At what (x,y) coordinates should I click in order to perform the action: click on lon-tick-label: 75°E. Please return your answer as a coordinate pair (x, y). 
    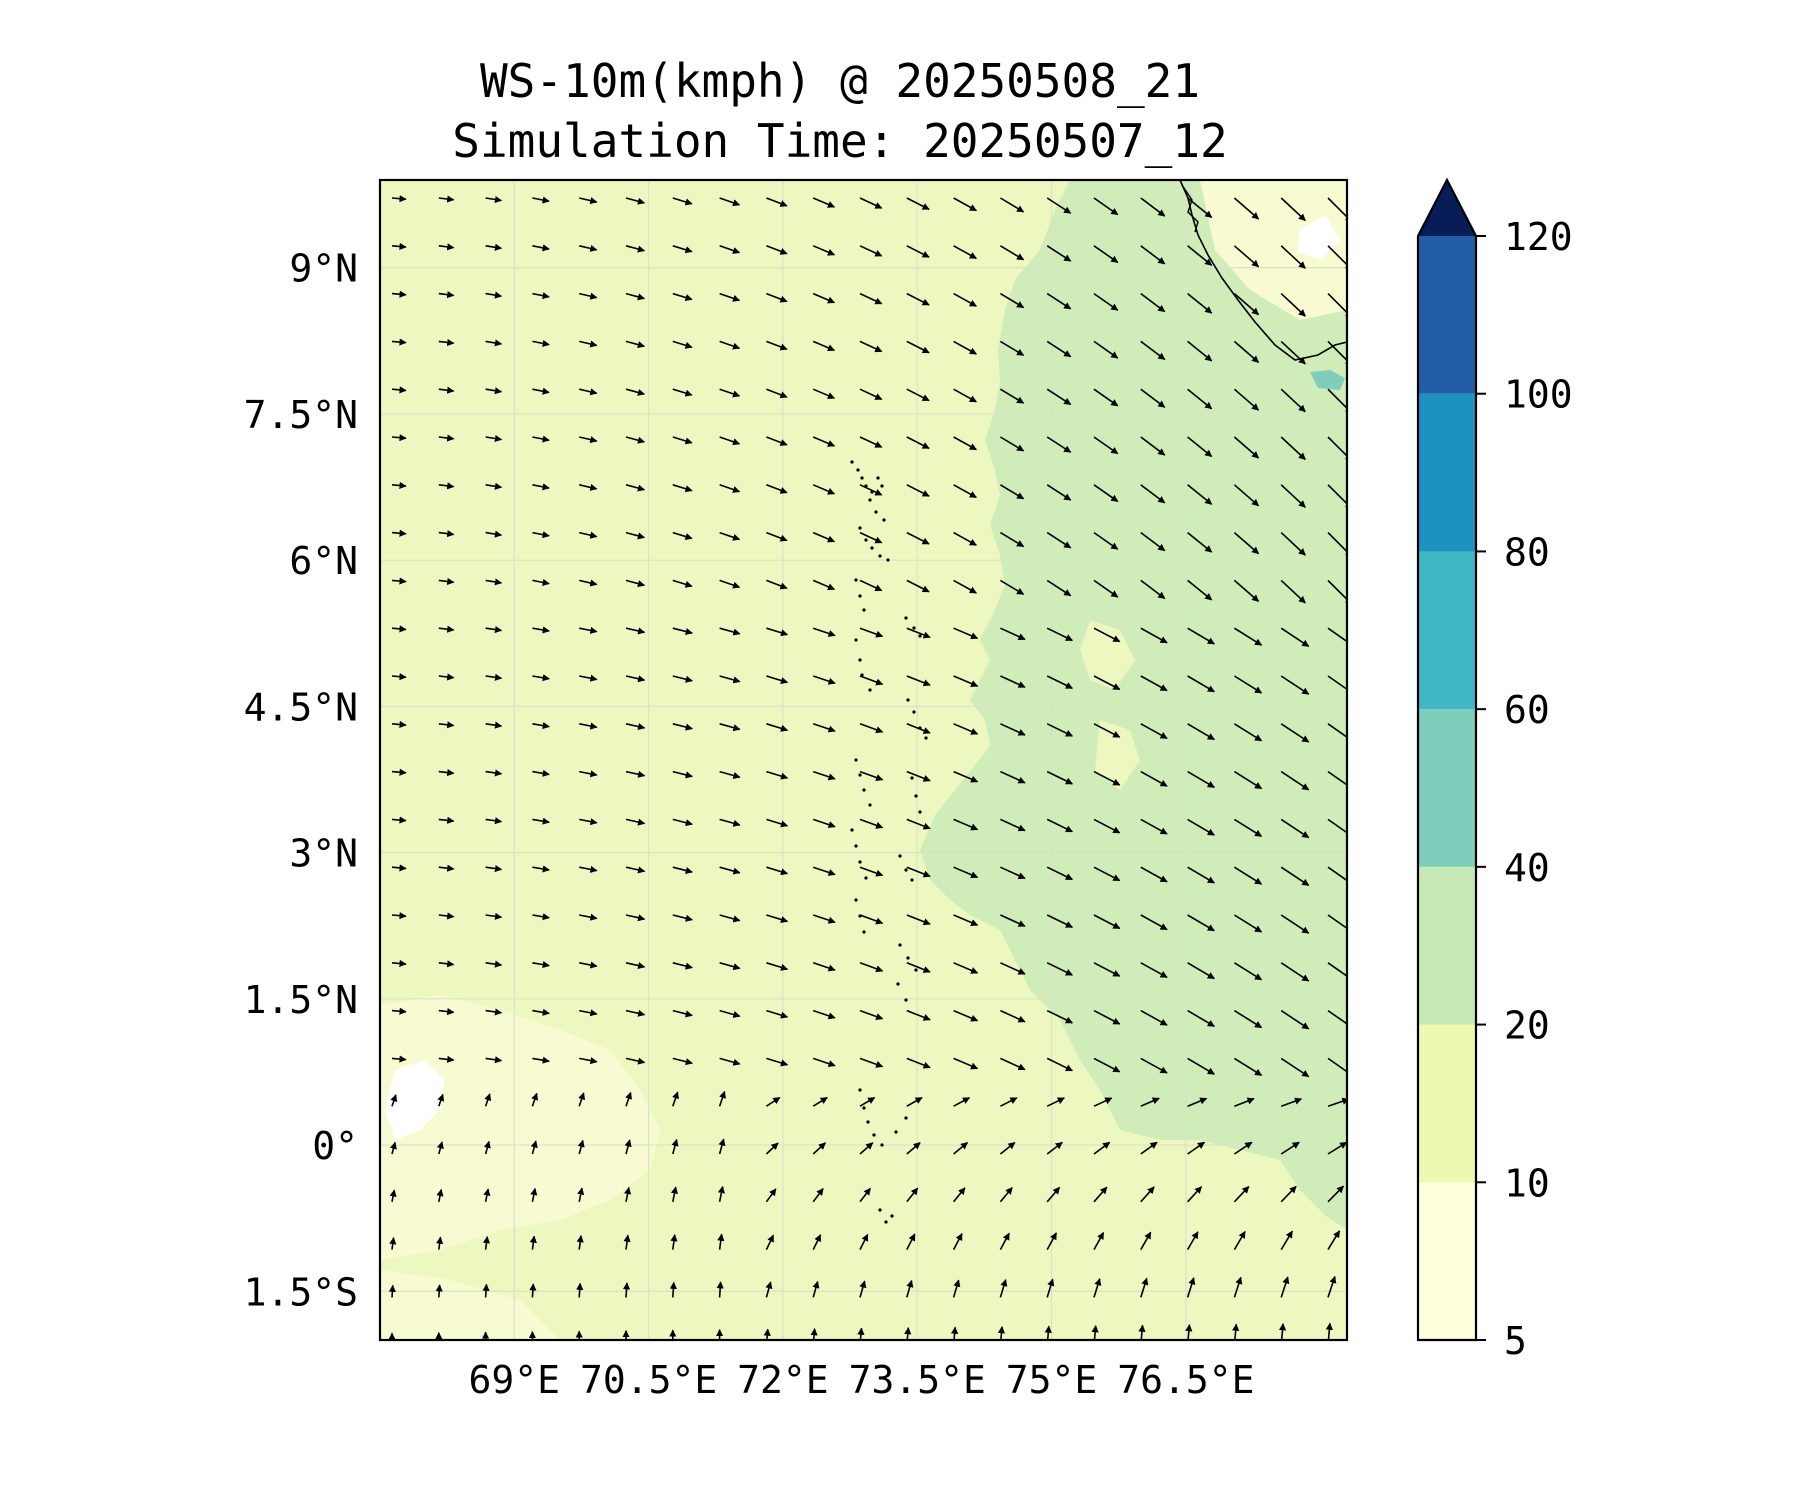
    Looking at the image, I should click on (1052, 1380).